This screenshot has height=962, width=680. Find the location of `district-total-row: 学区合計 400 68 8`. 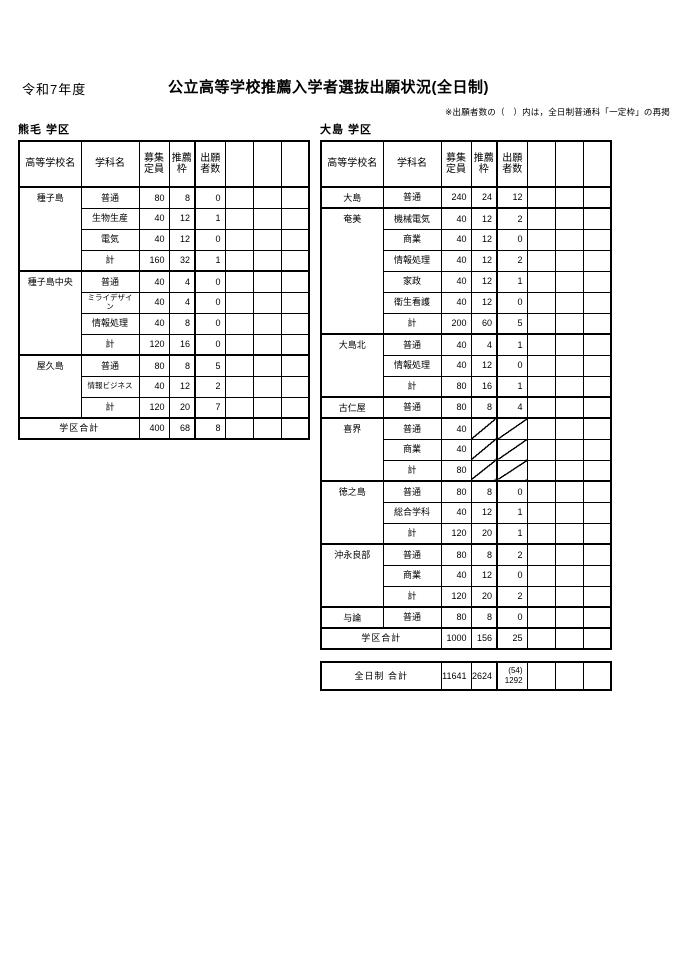

district-total-row: 学区合計 400 68 8 is located at coordinates (164, 428).